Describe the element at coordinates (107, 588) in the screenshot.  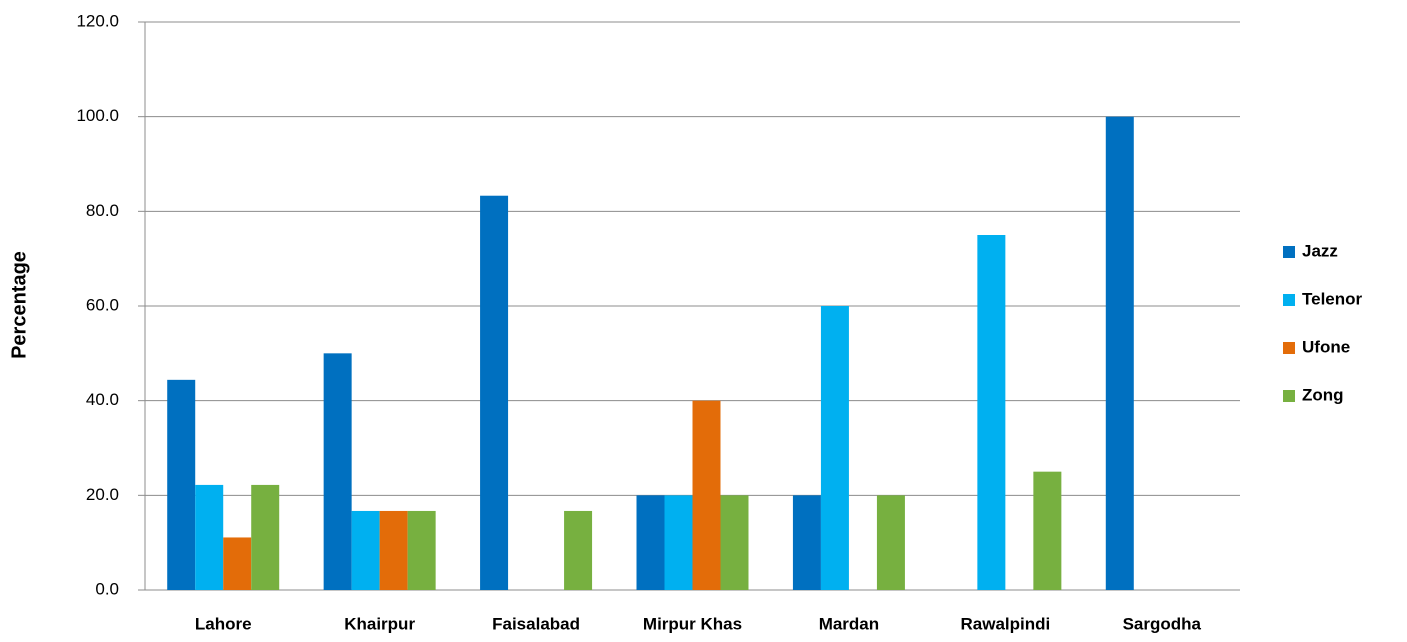
I see `y-tick-label: 0.0` at that location.